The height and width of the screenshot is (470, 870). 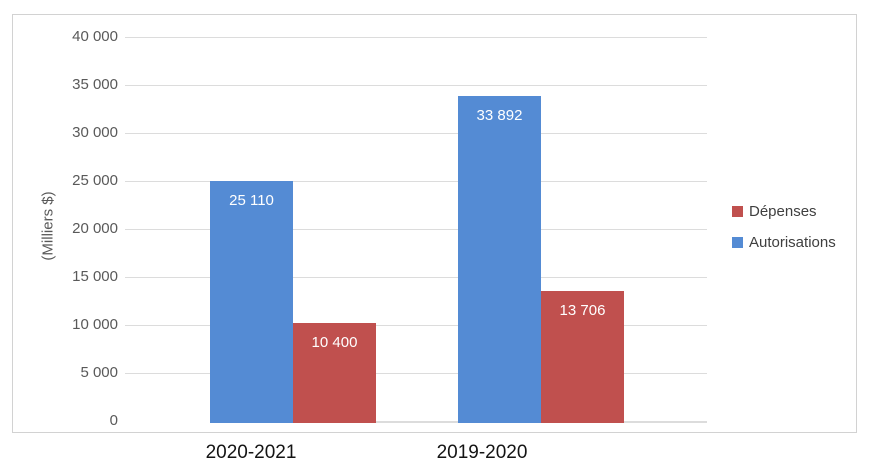 I want to click on bar-data-label: 25 110, so click(x=251, y=200).